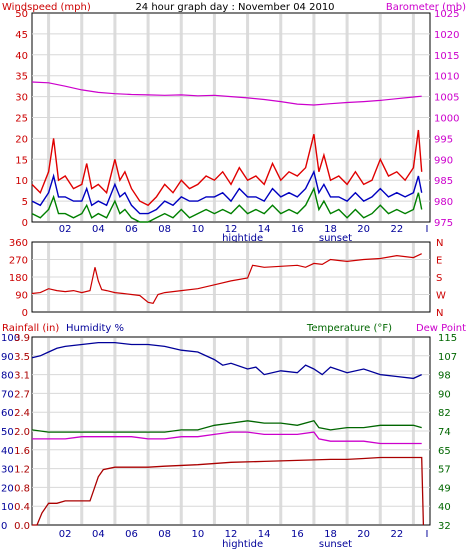 Image resolution: width=468 pixels, height=559 pixels. I want to click on rainfall-tick-label: 0.0, so click(22, 526).